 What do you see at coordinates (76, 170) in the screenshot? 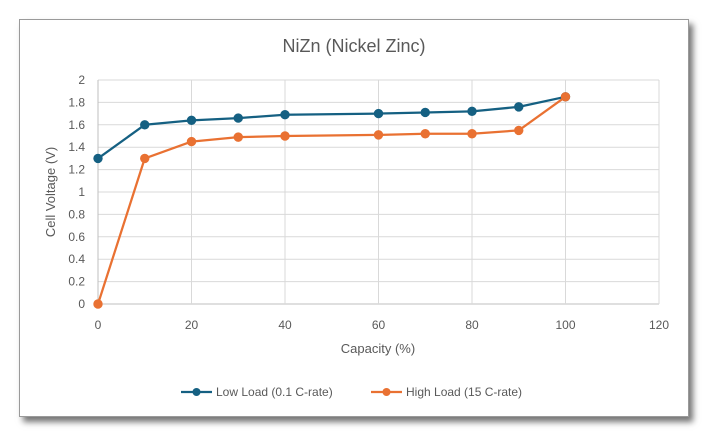
I see `y-tick-label: 1.2` at bounding box center [76, 170].